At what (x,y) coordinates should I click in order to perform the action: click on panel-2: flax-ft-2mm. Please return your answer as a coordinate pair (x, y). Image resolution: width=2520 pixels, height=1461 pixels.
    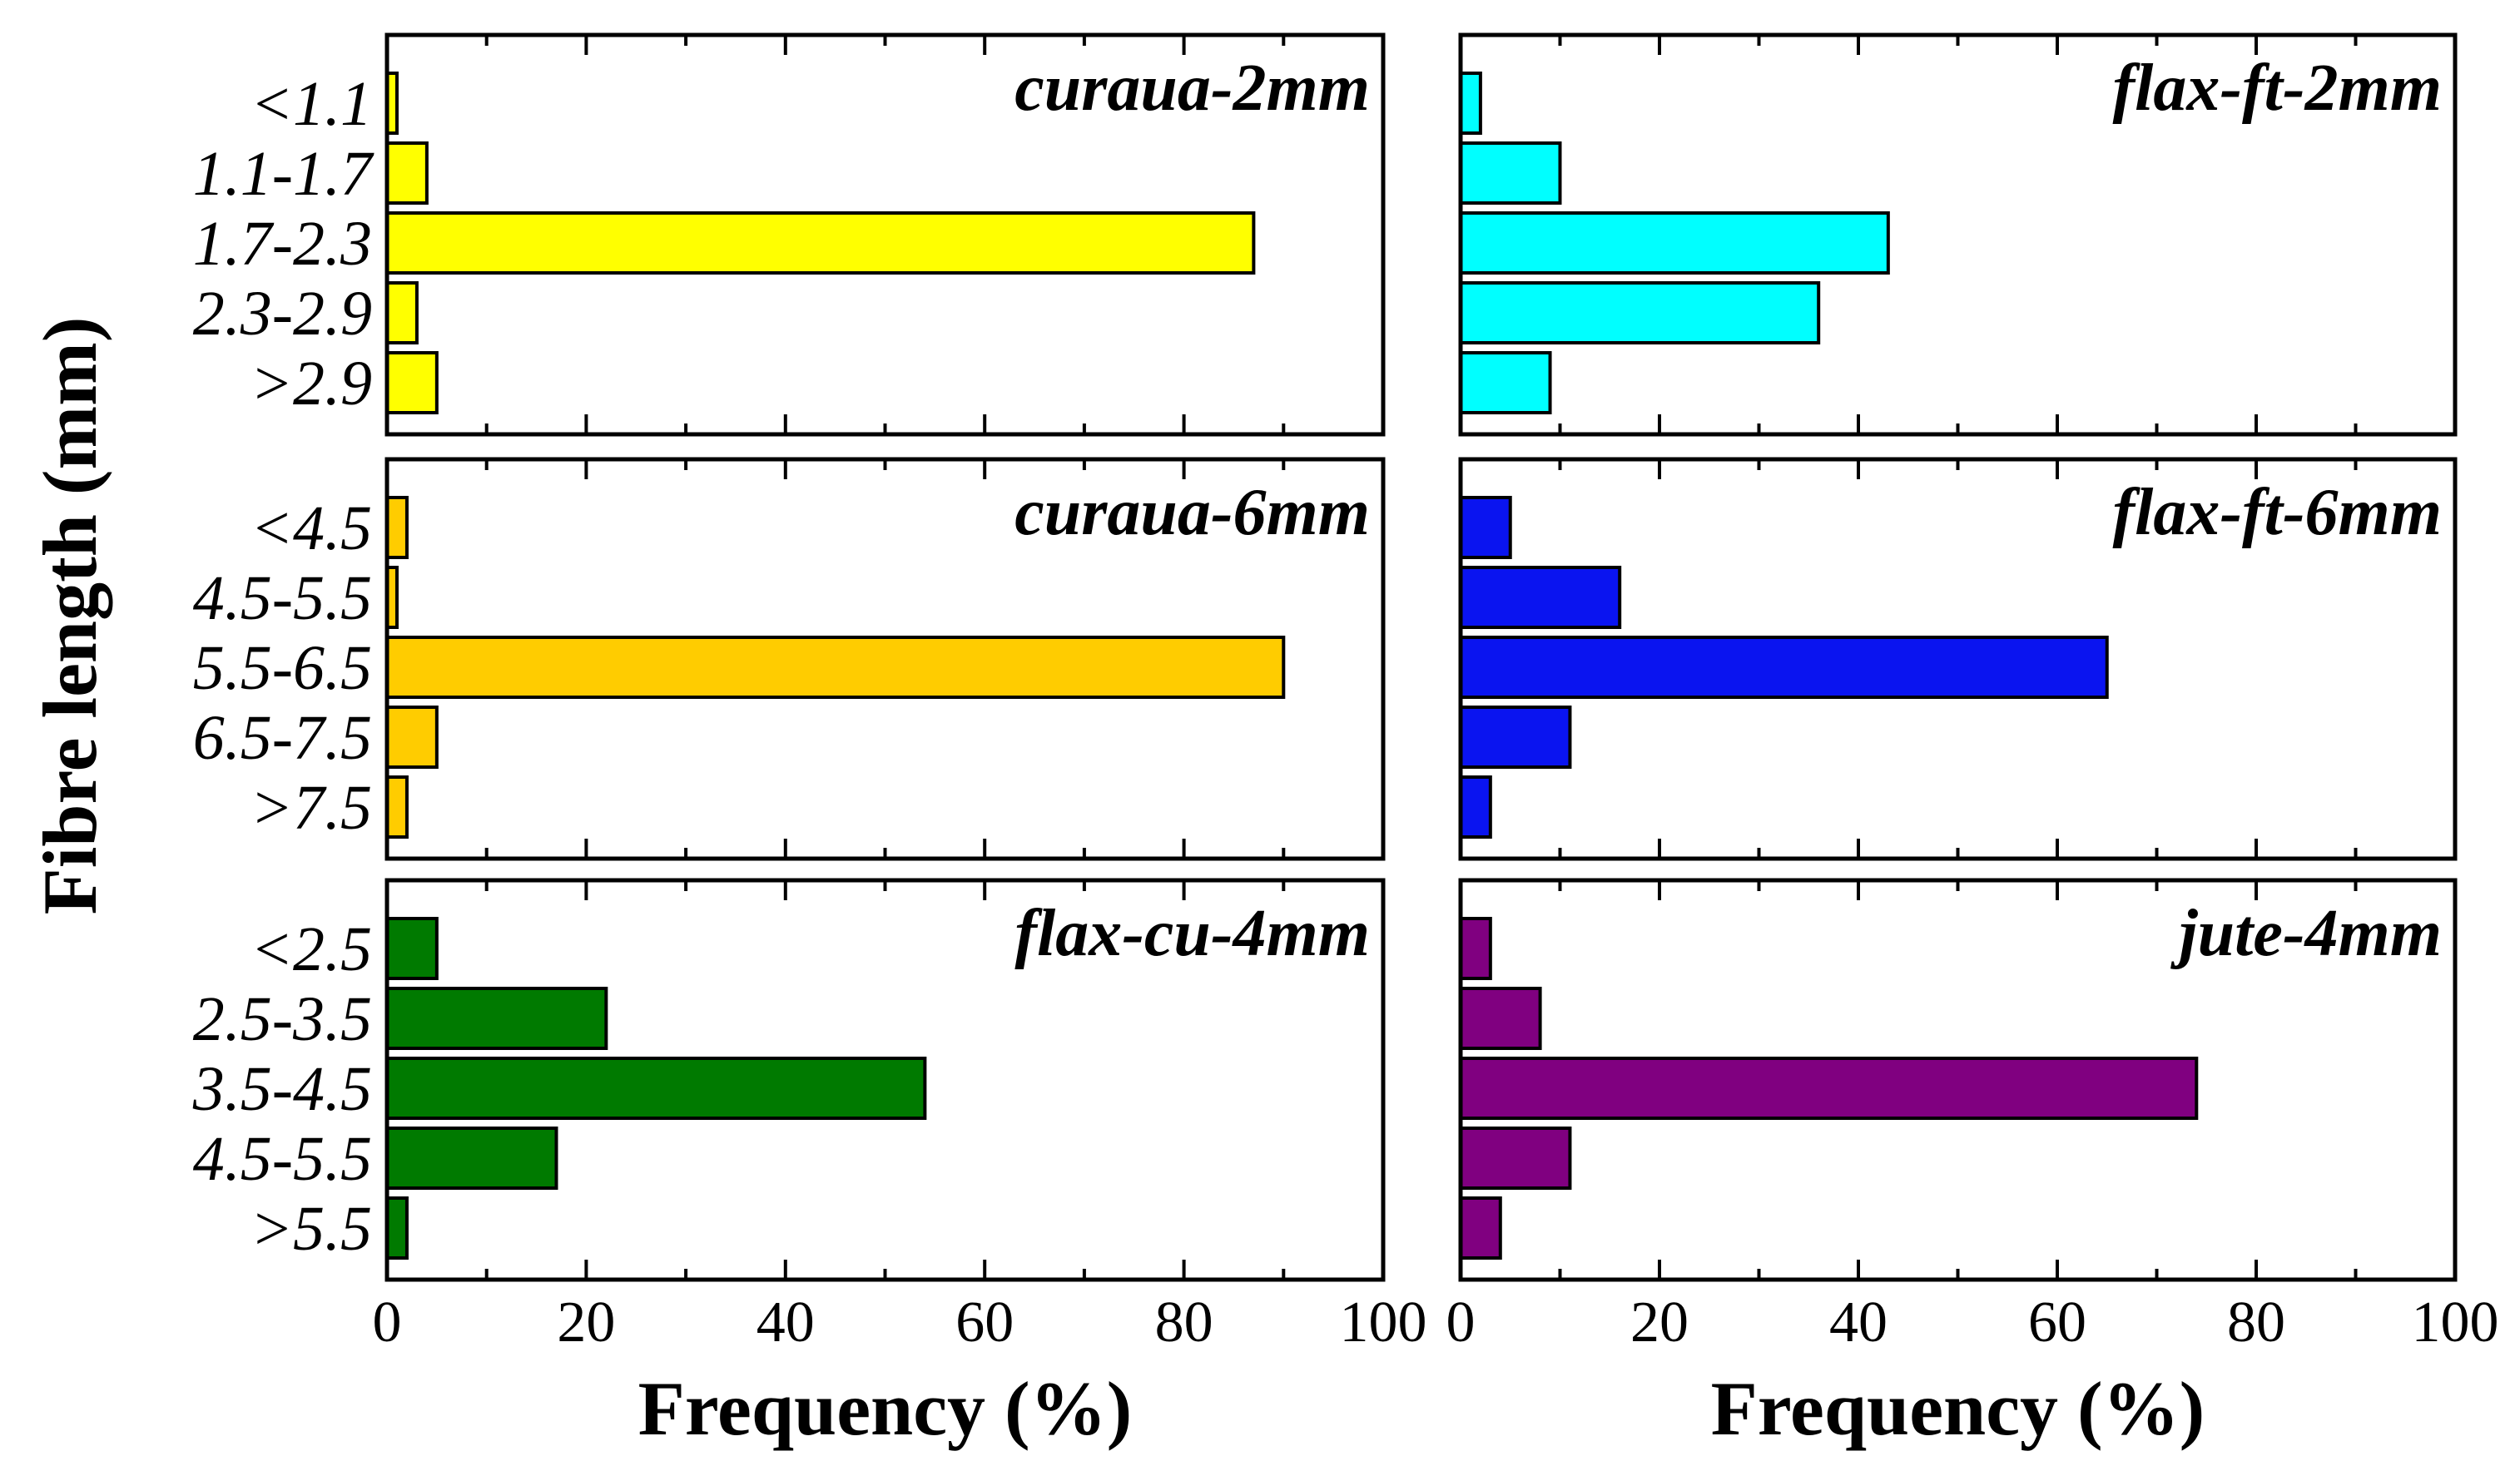
    Looking at the image, I should click on (1958, 235).